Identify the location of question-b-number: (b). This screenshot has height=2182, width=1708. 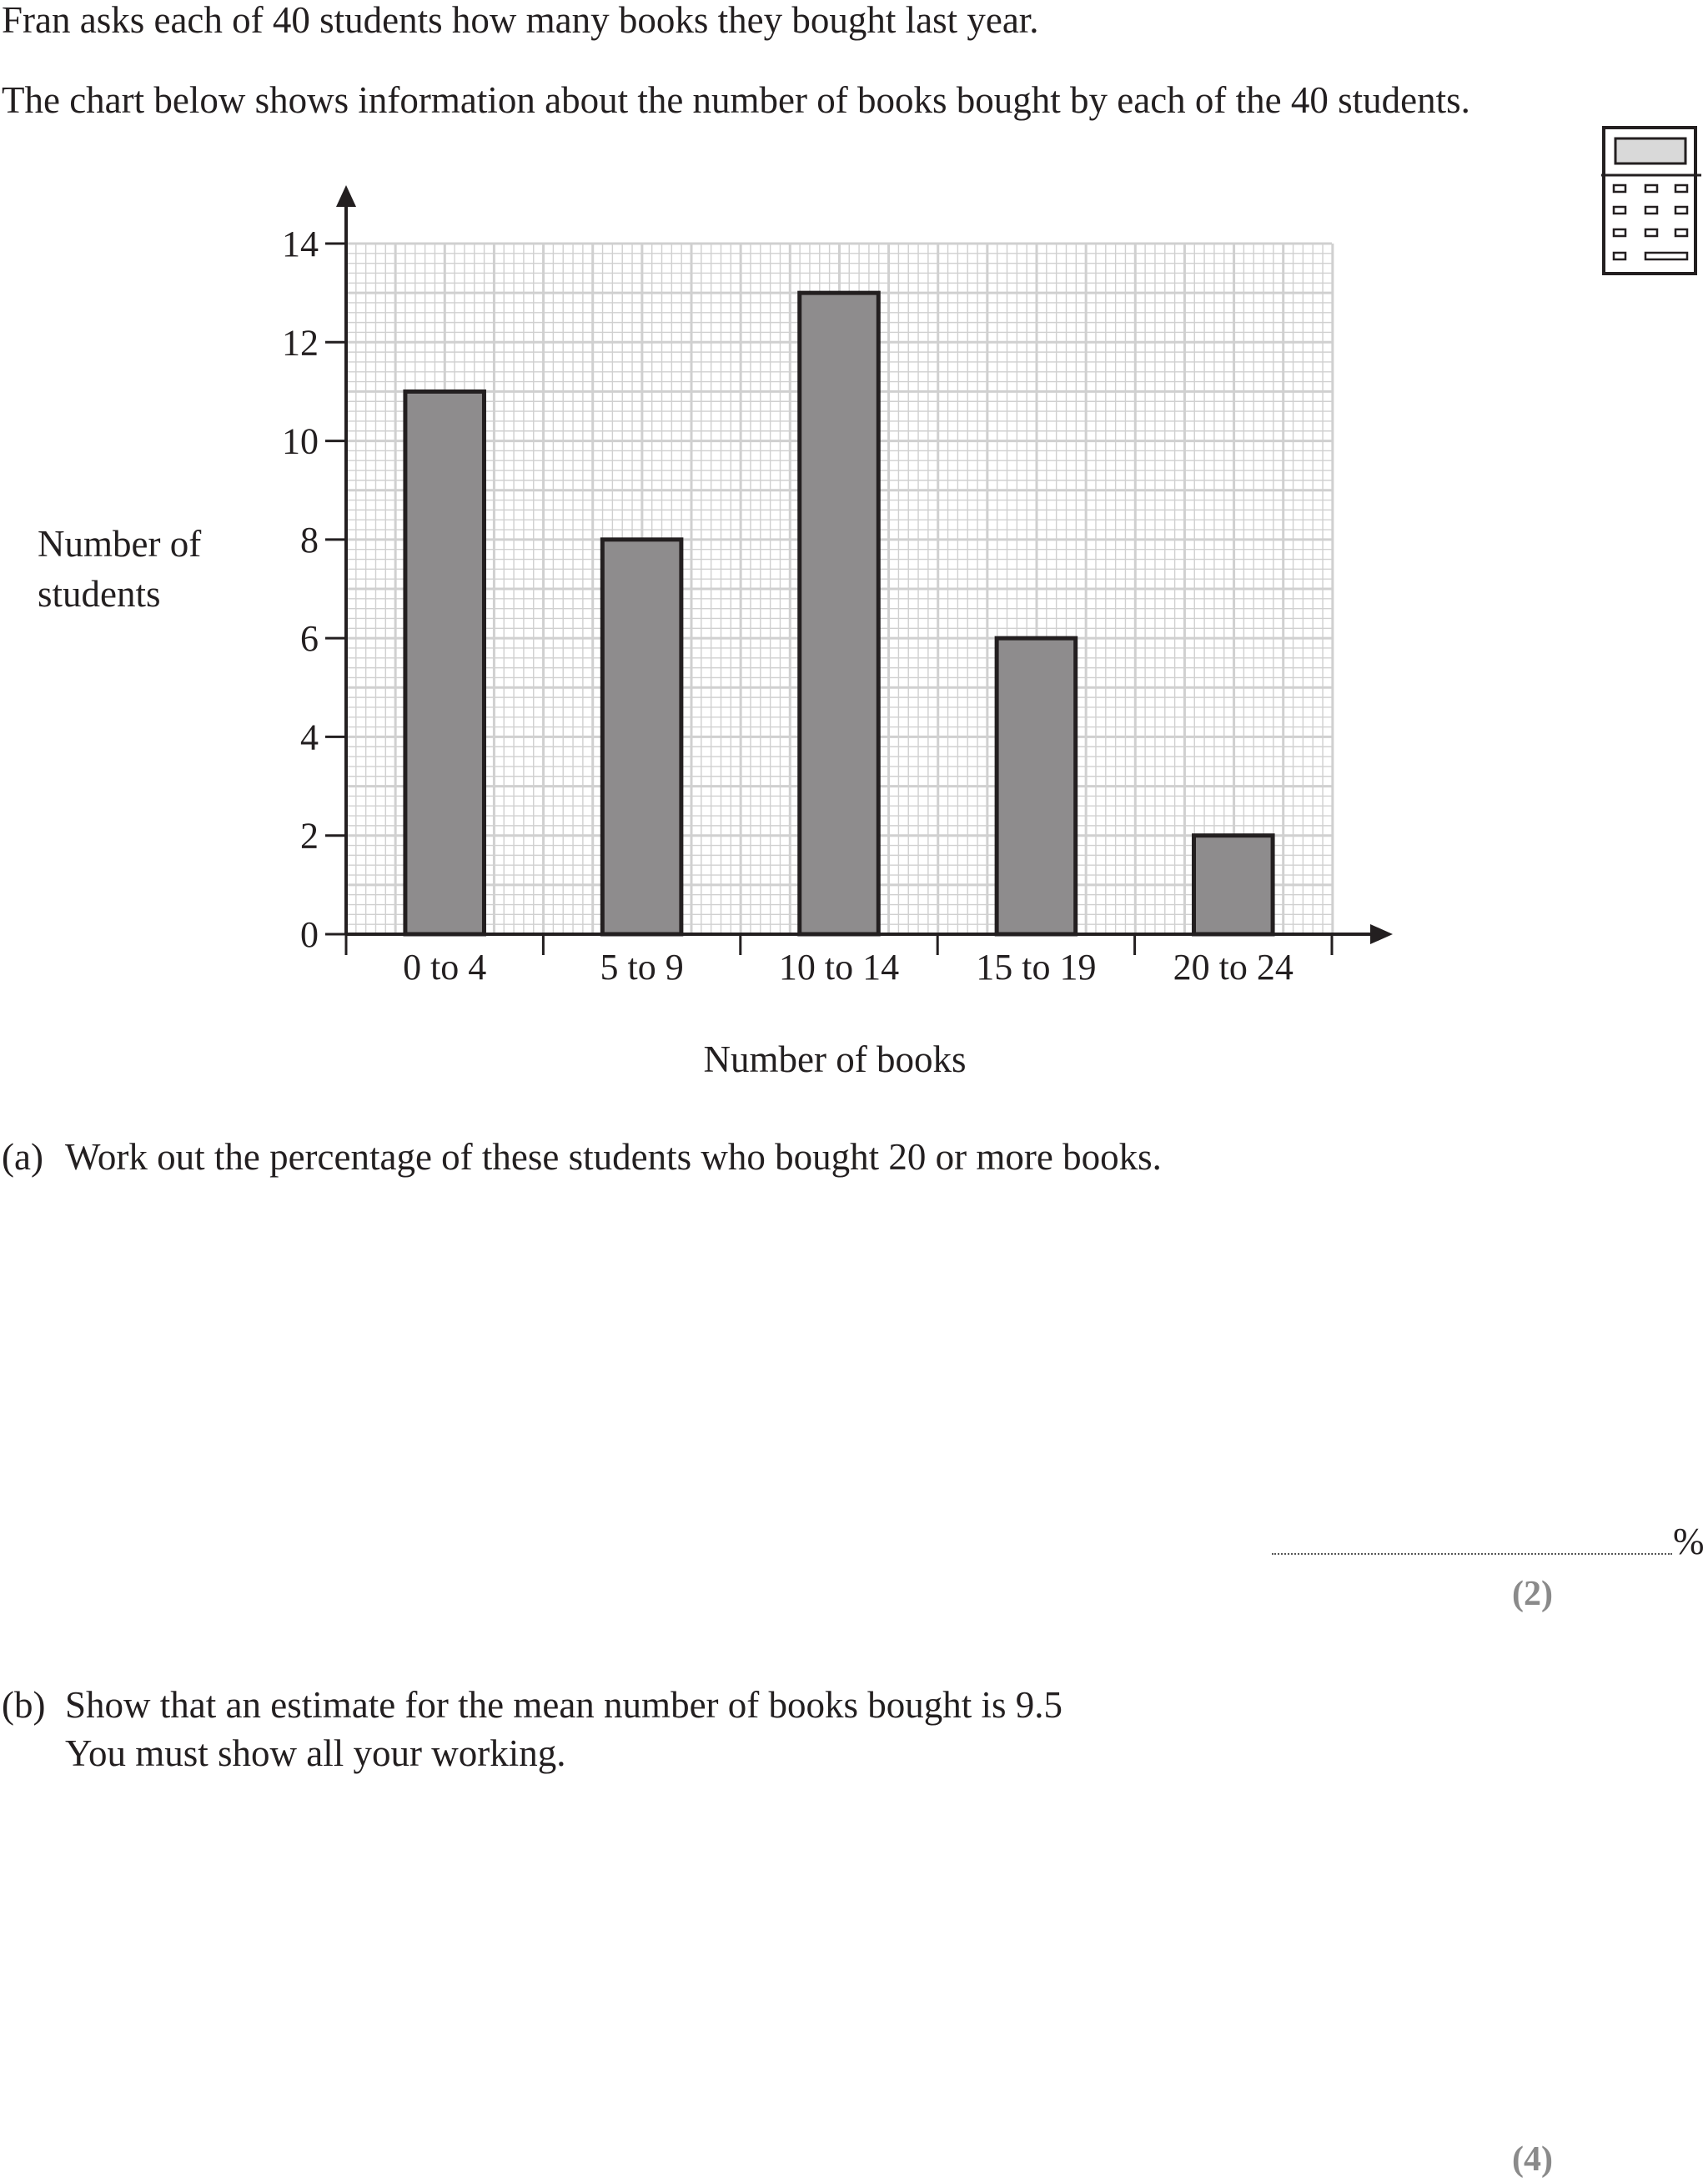
(24, 1705).